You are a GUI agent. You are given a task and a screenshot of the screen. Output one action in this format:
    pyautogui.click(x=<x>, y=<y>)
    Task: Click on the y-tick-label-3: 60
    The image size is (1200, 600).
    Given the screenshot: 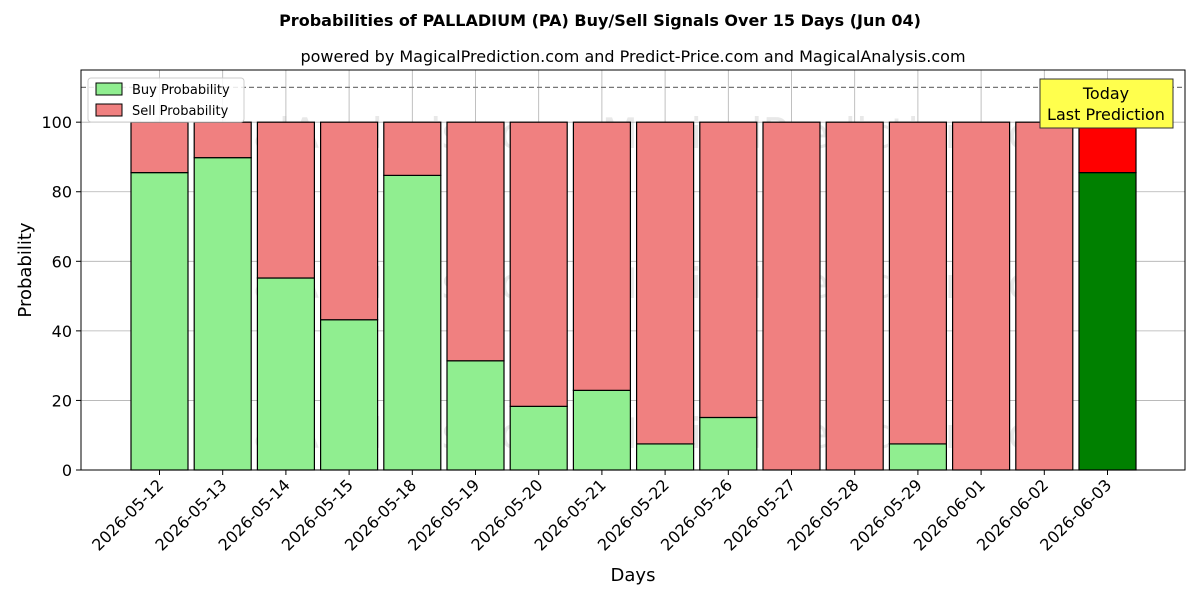 What is the action you would take?
    pyautogui.click(x=62, y=261)
    